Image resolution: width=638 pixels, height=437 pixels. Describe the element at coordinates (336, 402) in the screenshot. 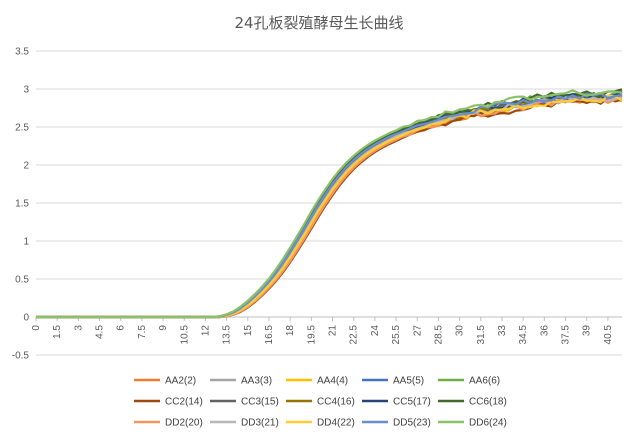

I see `legend-label: CC4(16)` at that location.